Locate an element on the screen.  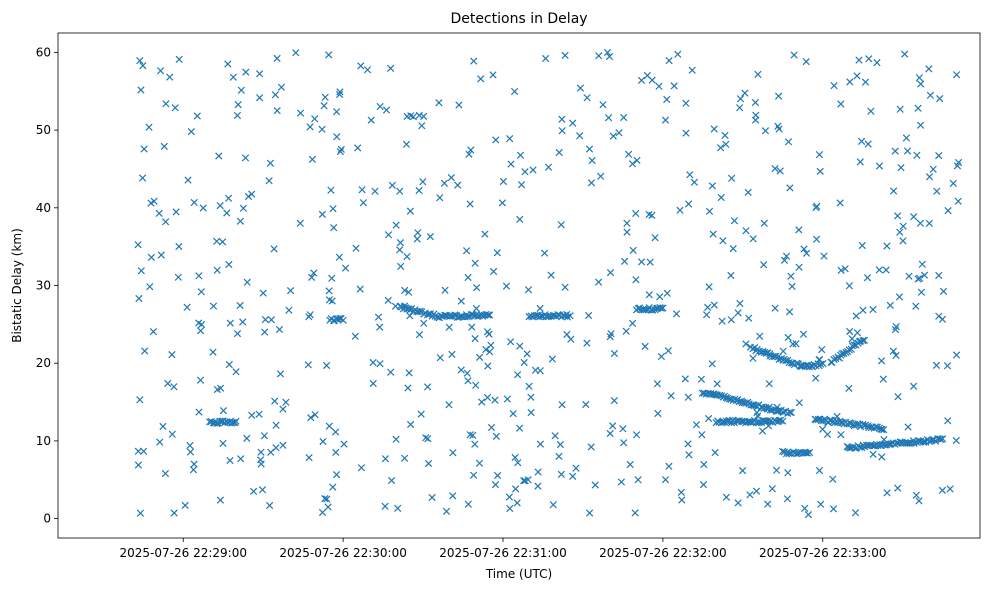
chart-title: Detections in Delay is located at coordinates (518, 19).